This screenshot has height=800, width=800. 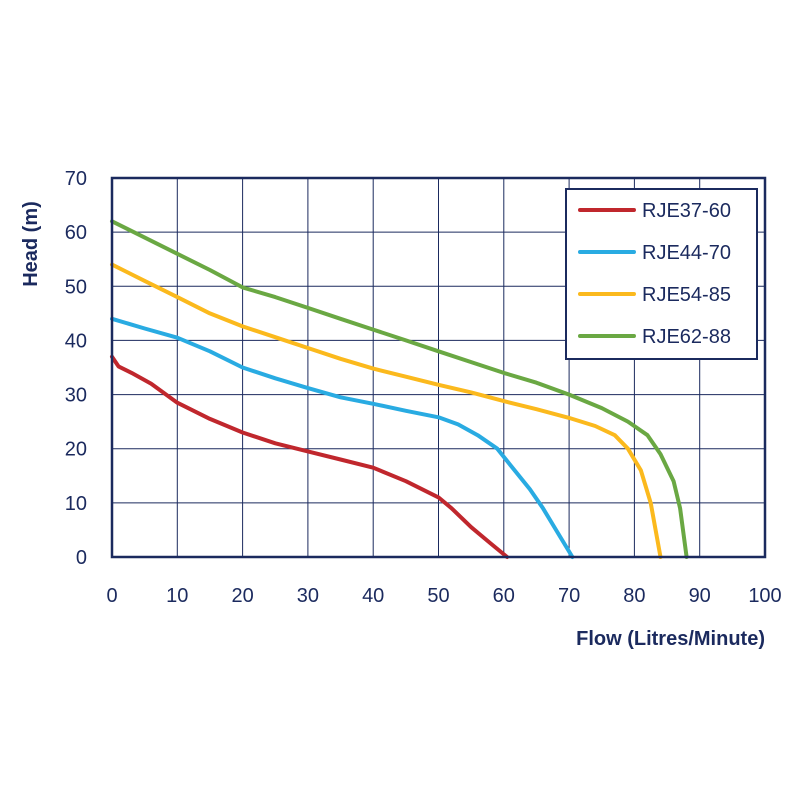 What do you see at coordinates (76, 287) in the screenshot?
I see `y-tick-label: 50` at bounding box center [76, 287].